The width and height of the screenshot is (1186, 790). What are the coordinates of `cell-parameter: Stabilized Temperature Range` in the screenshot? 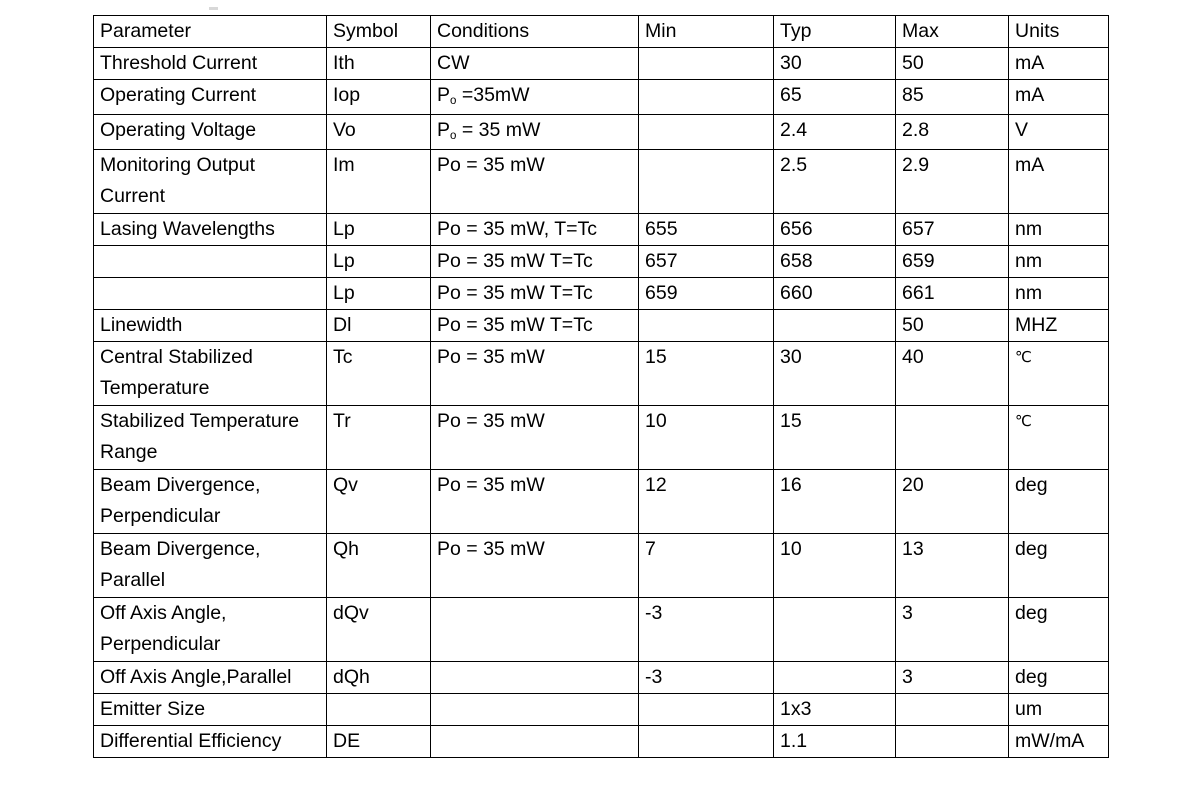 It's located at (210, 437).